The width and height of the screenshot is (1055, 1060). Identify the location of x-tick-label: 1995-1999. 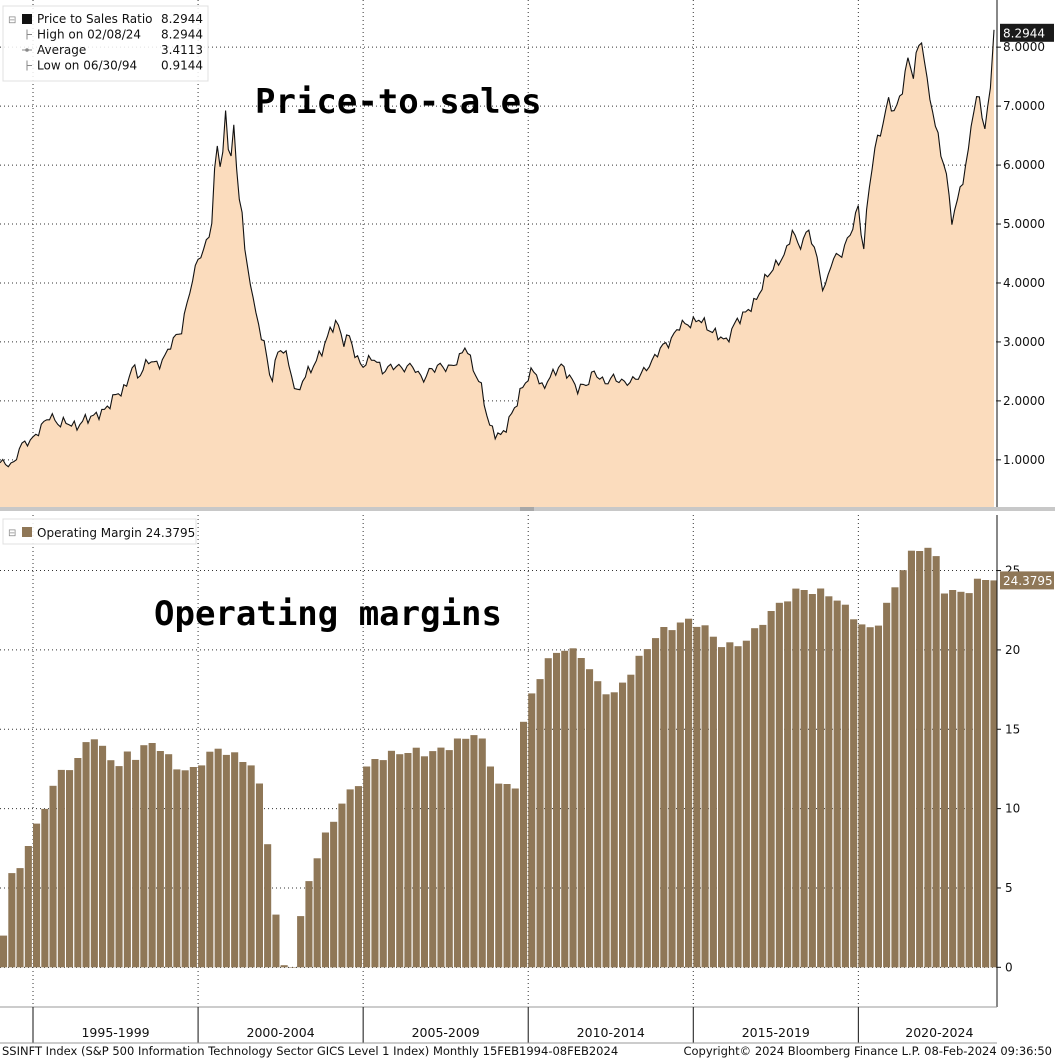
(115, 1032).